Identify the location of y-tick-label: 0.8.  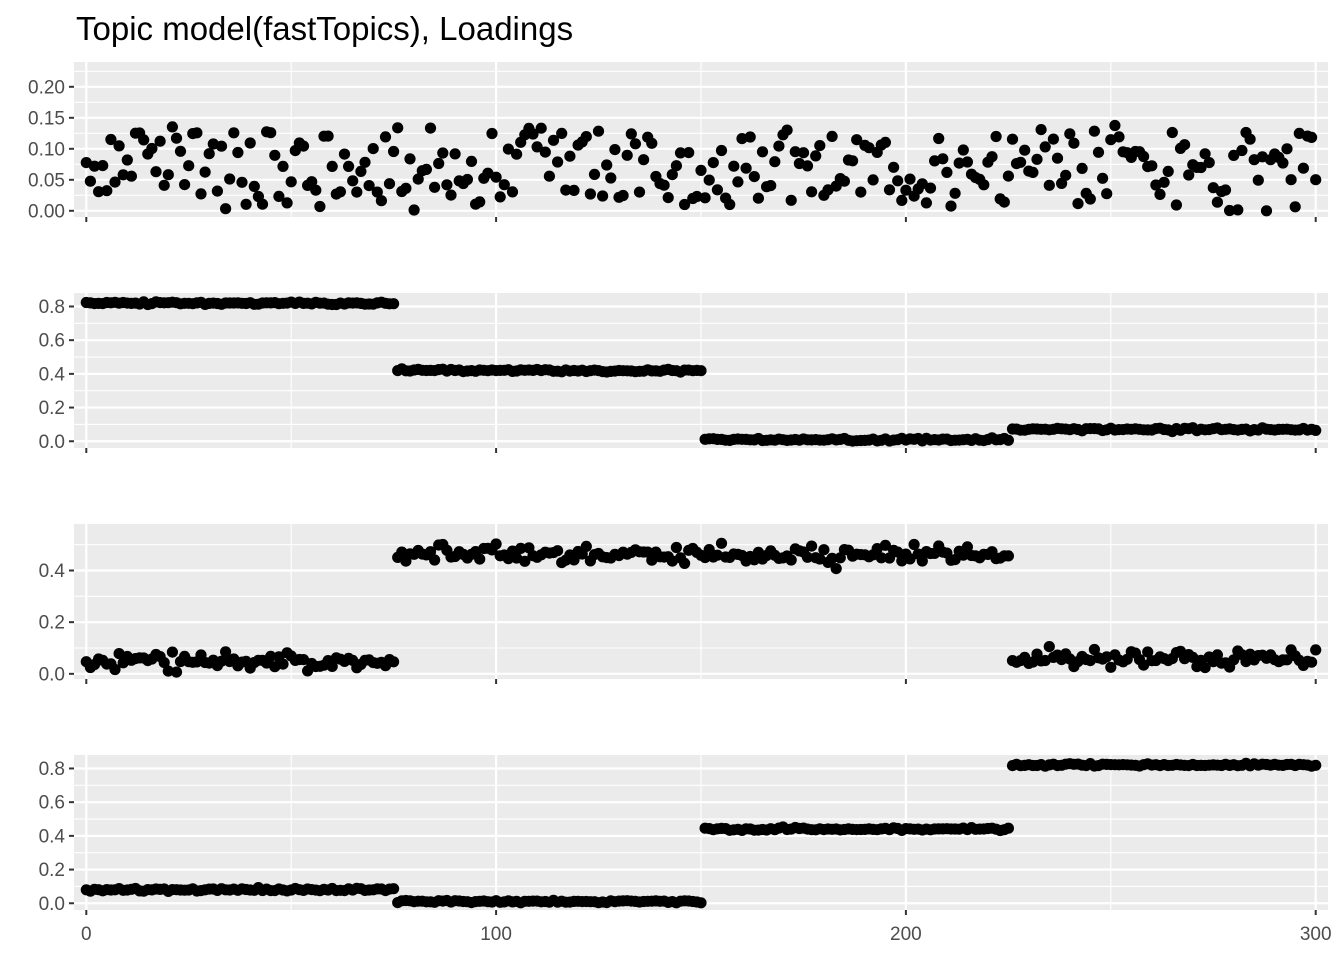
(52, 769).